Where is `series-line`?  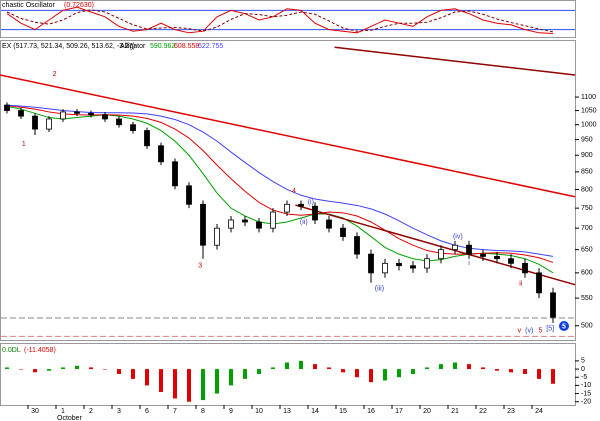
series-line is located at coordinates (280, 21).